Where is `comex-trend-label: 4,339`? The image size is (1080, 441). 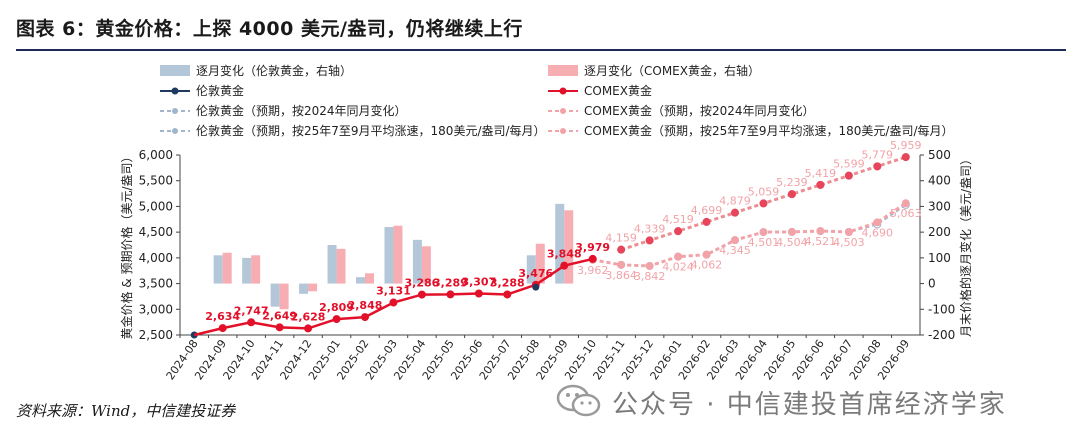 comex-trend-label: 4,339 is located at coordinates (650, 228).